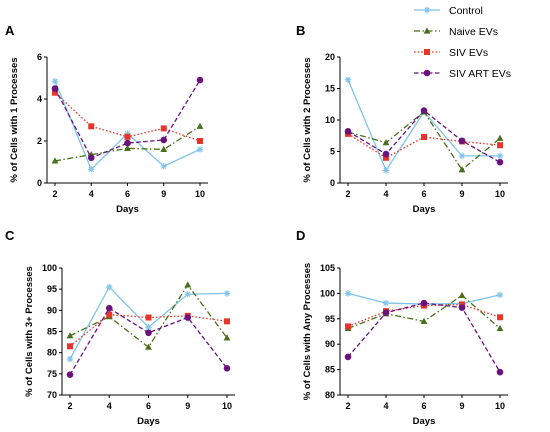  Describe the element at coordinates (127, 119) in the screenshot. I see `panel-a-line-siv-art-evs` at that location.